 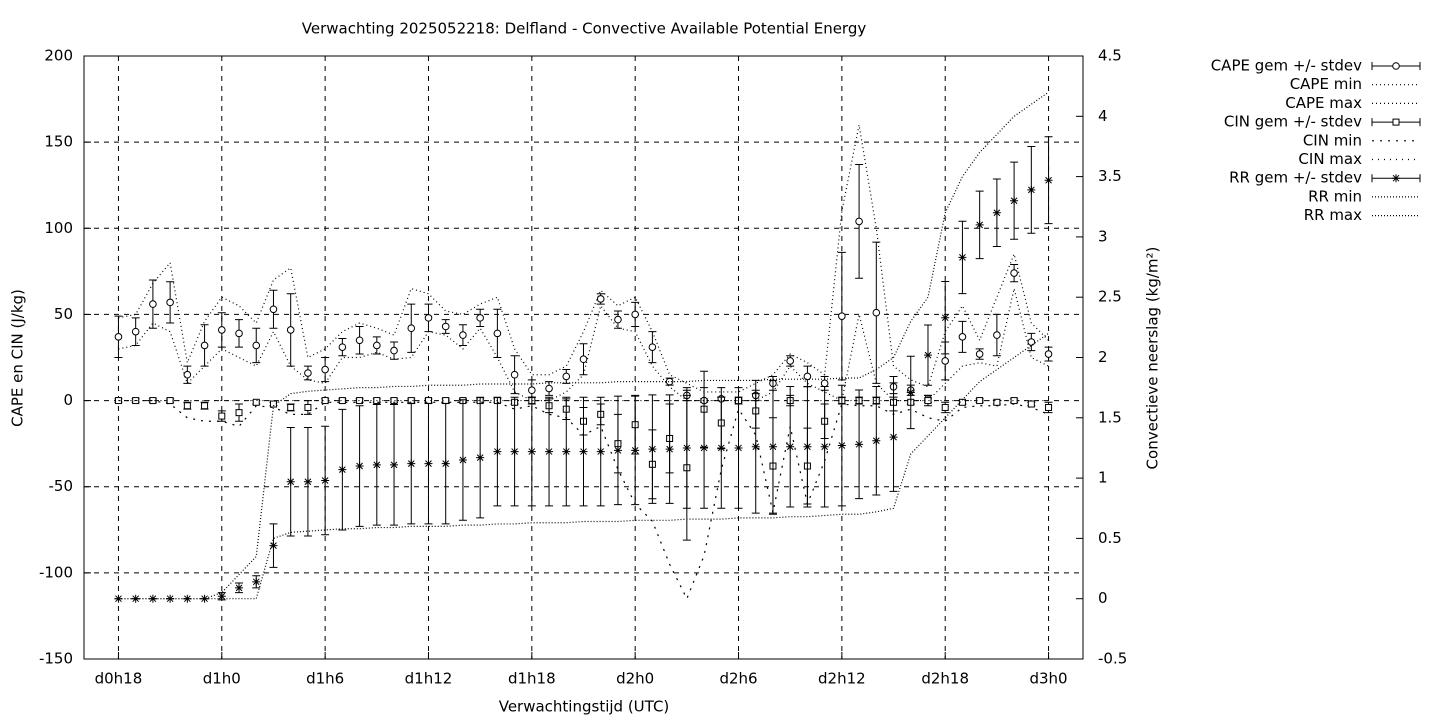 What do you see at coordinates (1295, 178) in the screenshot?
I see `legend-label: RR gem +/- stdev` at bounding box center [1295, 178].